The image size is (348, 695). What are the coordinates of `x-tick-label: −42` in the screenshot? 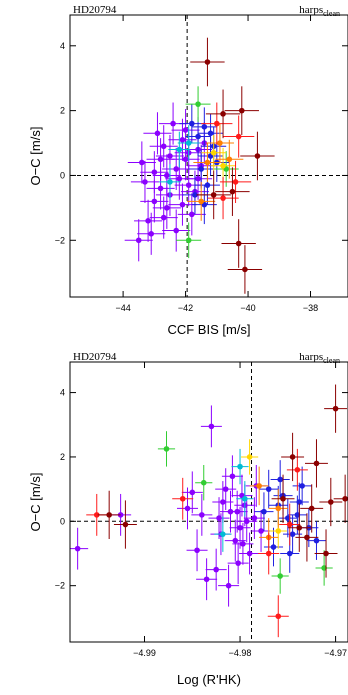 It's located at (185, 308).